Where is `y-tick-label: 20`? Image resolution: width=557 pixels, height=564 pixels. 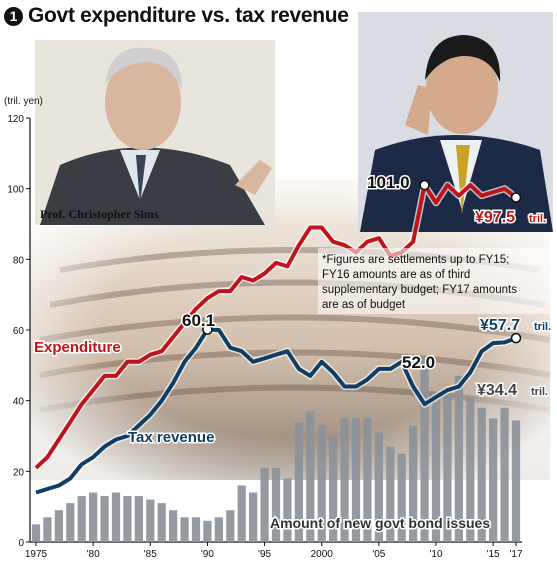 y-tick-label: 20 is located at coordinates (19, 472).